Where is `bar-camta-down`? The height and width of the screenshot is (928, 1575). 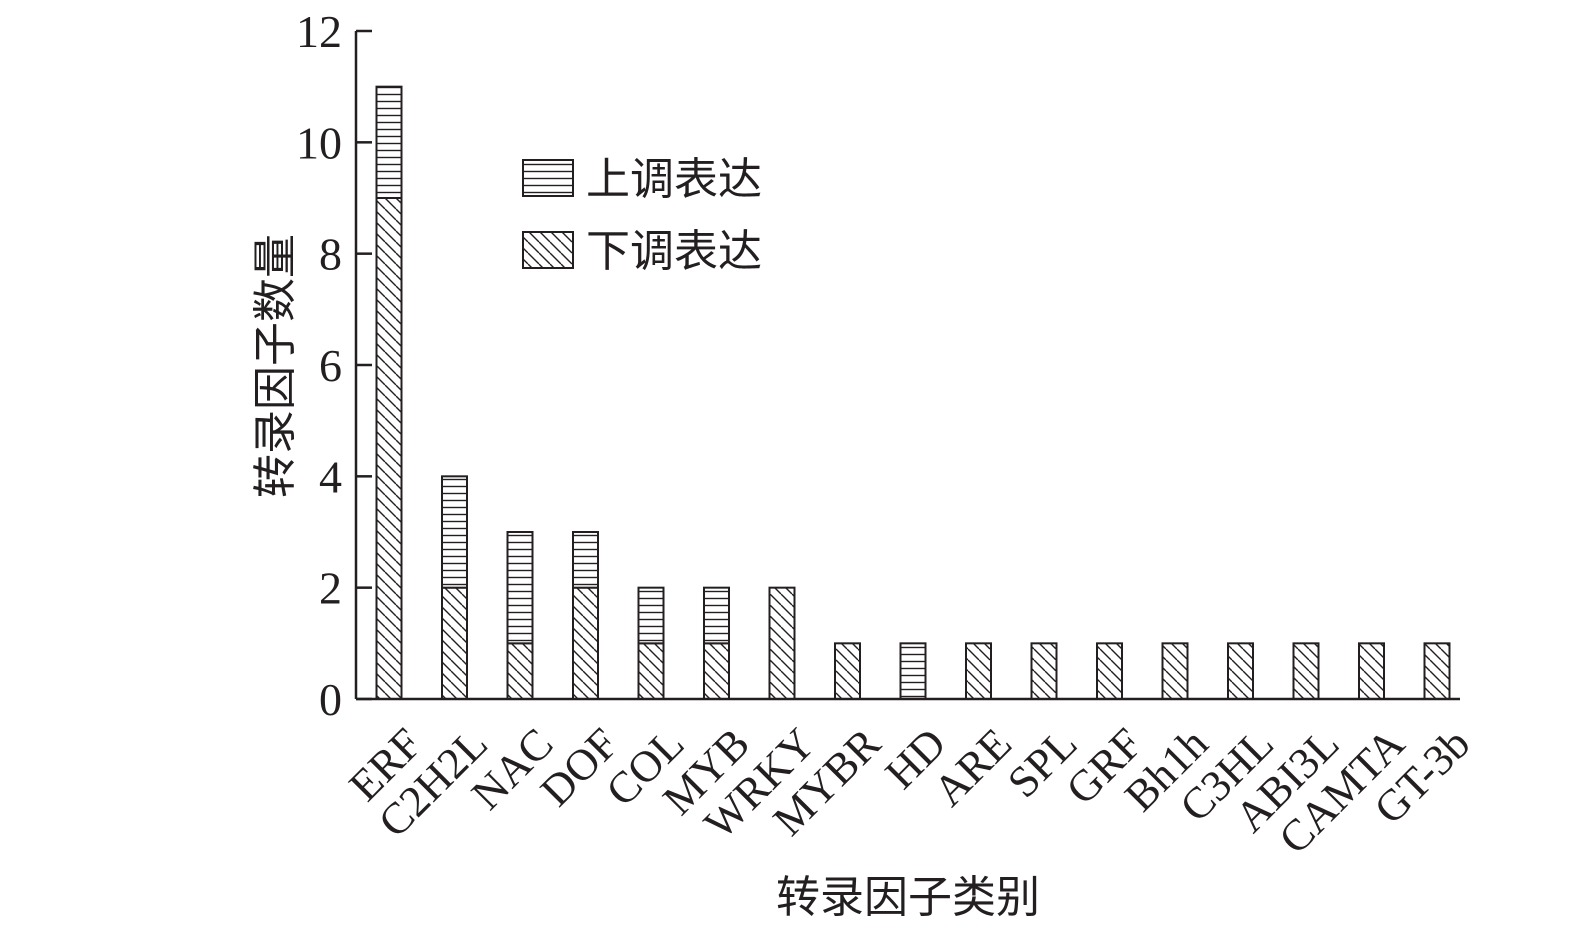
bar-camta-down is located at coordinates (1371, 671).